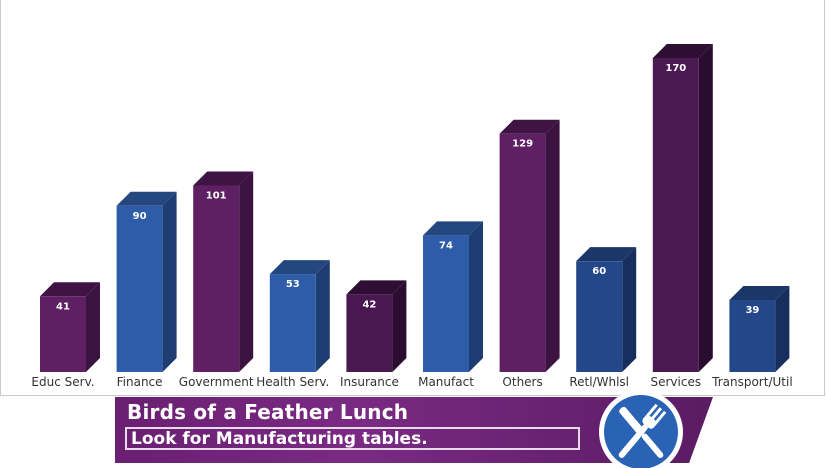 The image size is (827, 468). I want to click on x-tick-label: Manufact, so click(446, 382).